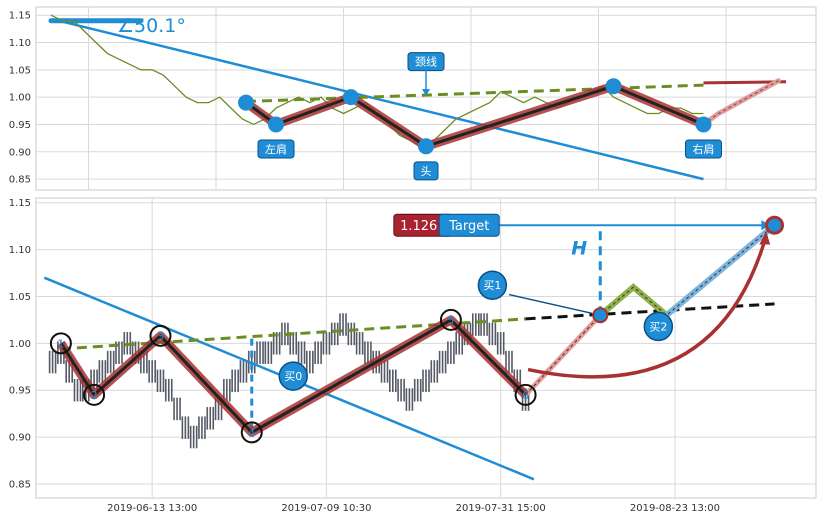 This screenshot has width=822, height=520. What do you see at coordinates (675, 508) in the screenshot?
I see `x-tick-label: 2019-08-23 13:00` at bounding box center [675, 508].